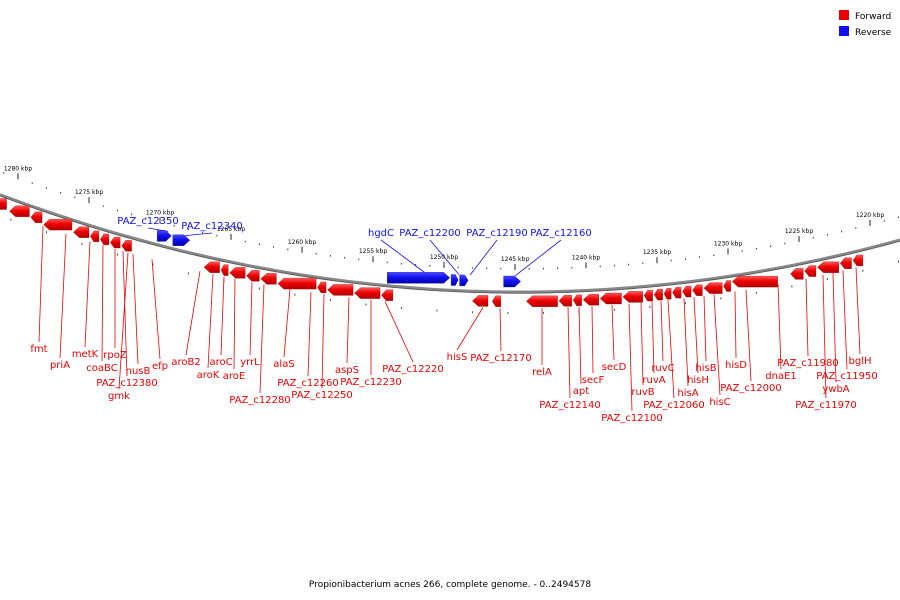 The image size is (900, 600). What do you see at coordinates (846, 376) in the screenshot?
I see `forward-gene-label: PAZ_c11950` at bounding box center [846, 376].